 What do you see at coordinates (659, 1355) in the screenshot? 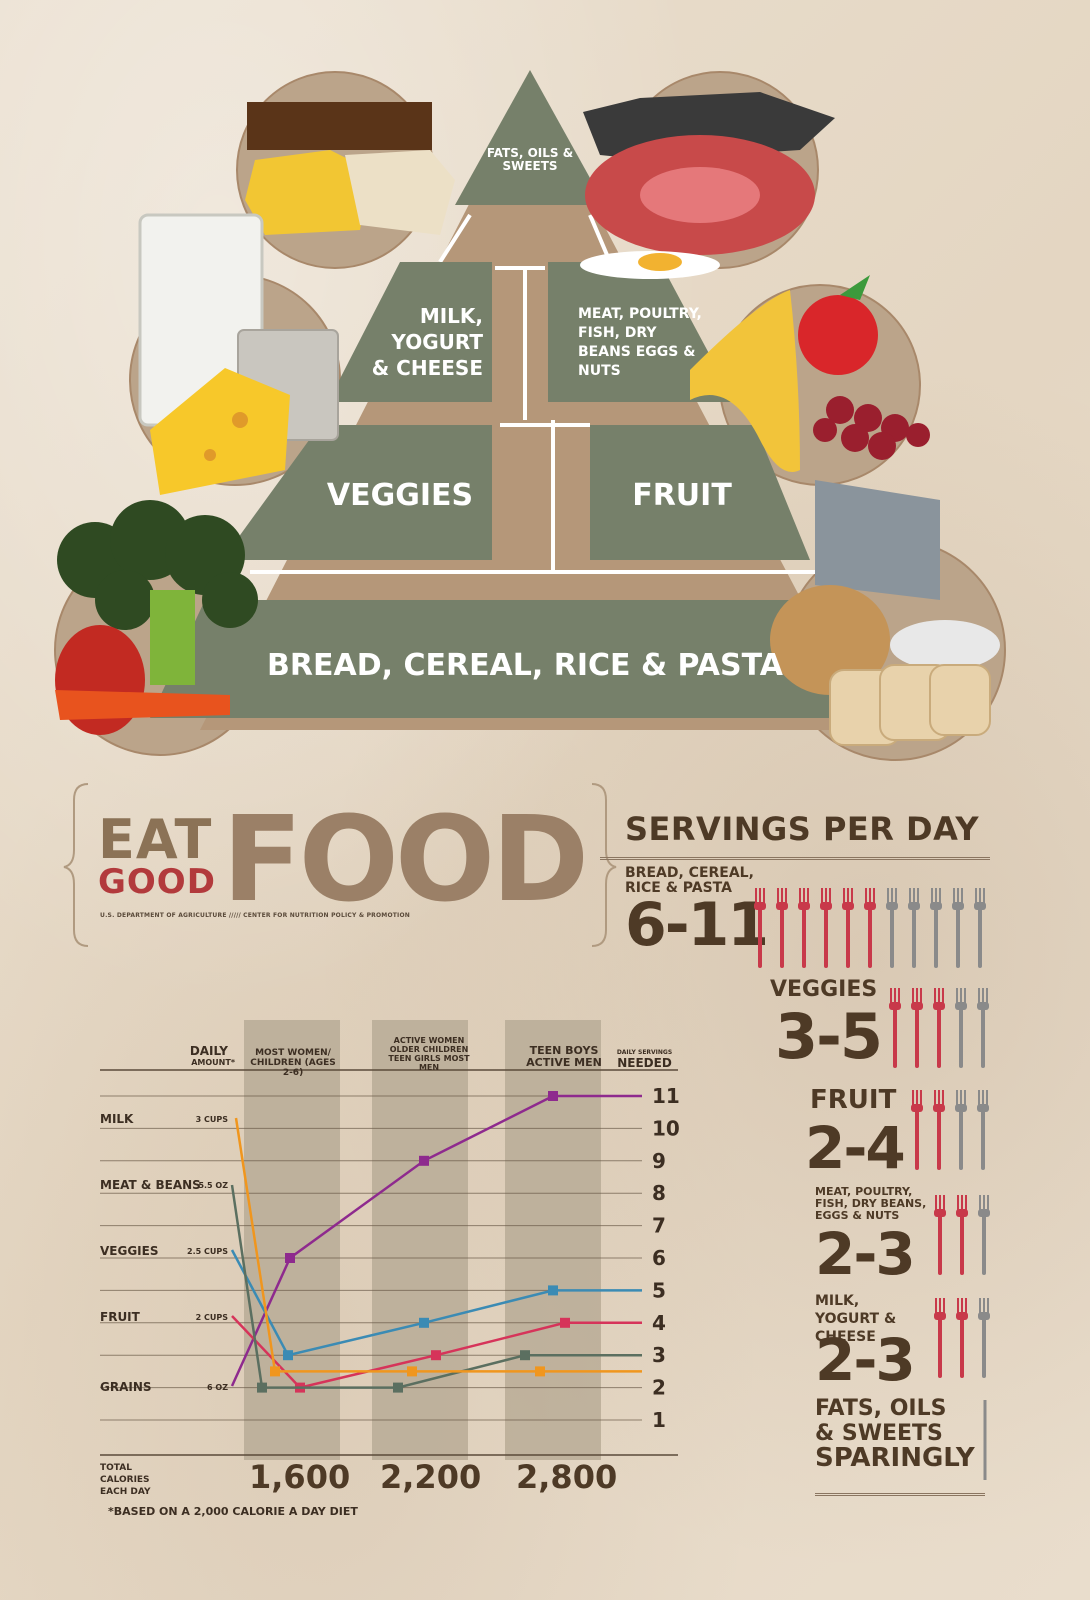
I see `tick-label-3: 3` at bounding box center [659, 1355].